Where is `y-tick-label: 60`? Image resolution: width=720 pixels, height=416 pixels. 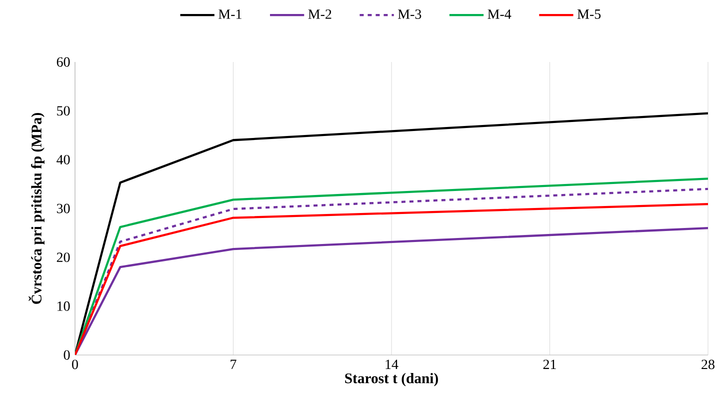 y-tick-label: 60 is located at coordinates (63, 62).